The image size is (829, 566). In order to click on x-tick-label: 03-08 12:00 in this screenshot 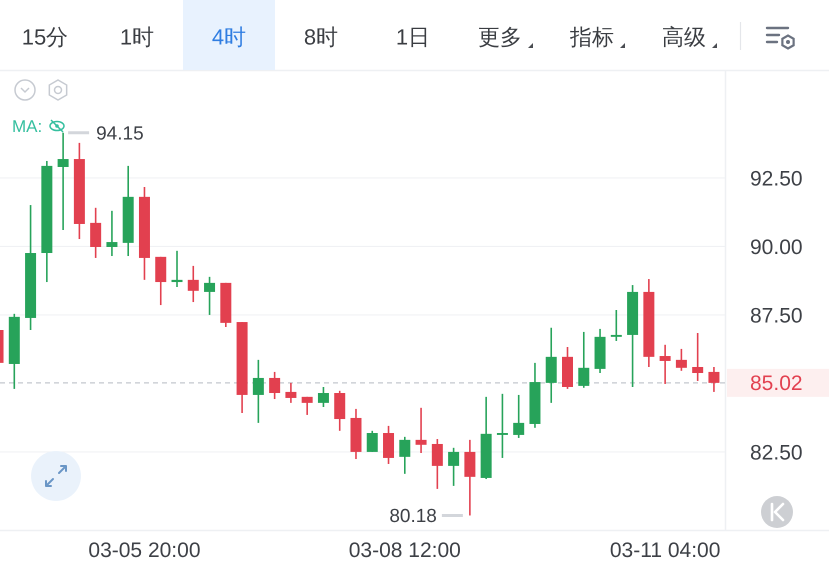, I will do `click(404, 550)`.